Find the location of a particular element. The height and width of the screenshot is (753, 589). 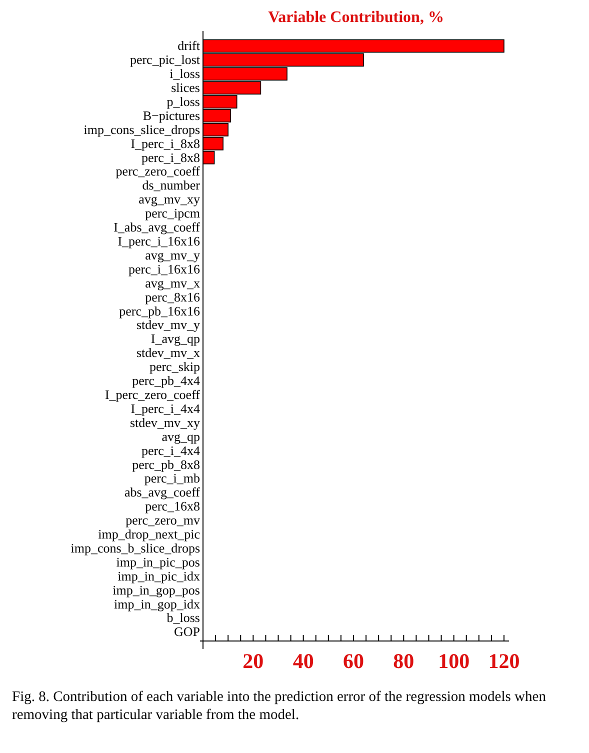

y-tick-label: perc_16x8 is located at coordinates (172, 506).